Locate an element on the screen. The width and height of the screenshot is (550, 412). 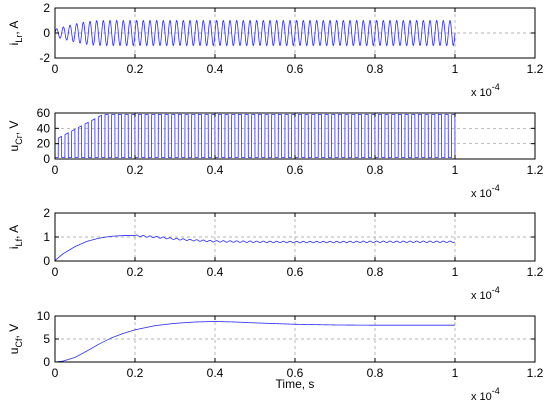
y-axis-label: iLr, A is located at coordinates (15, 33).